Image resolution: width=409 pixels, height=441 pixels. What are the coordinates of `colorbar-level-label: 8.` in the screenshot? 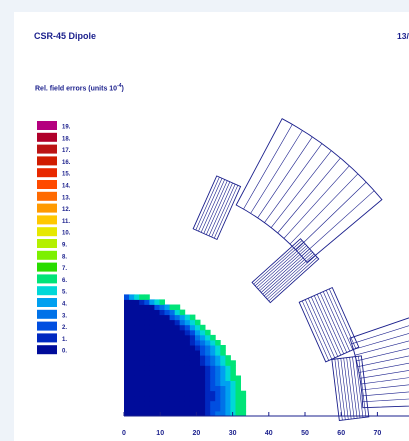 It's located at (64, 257).